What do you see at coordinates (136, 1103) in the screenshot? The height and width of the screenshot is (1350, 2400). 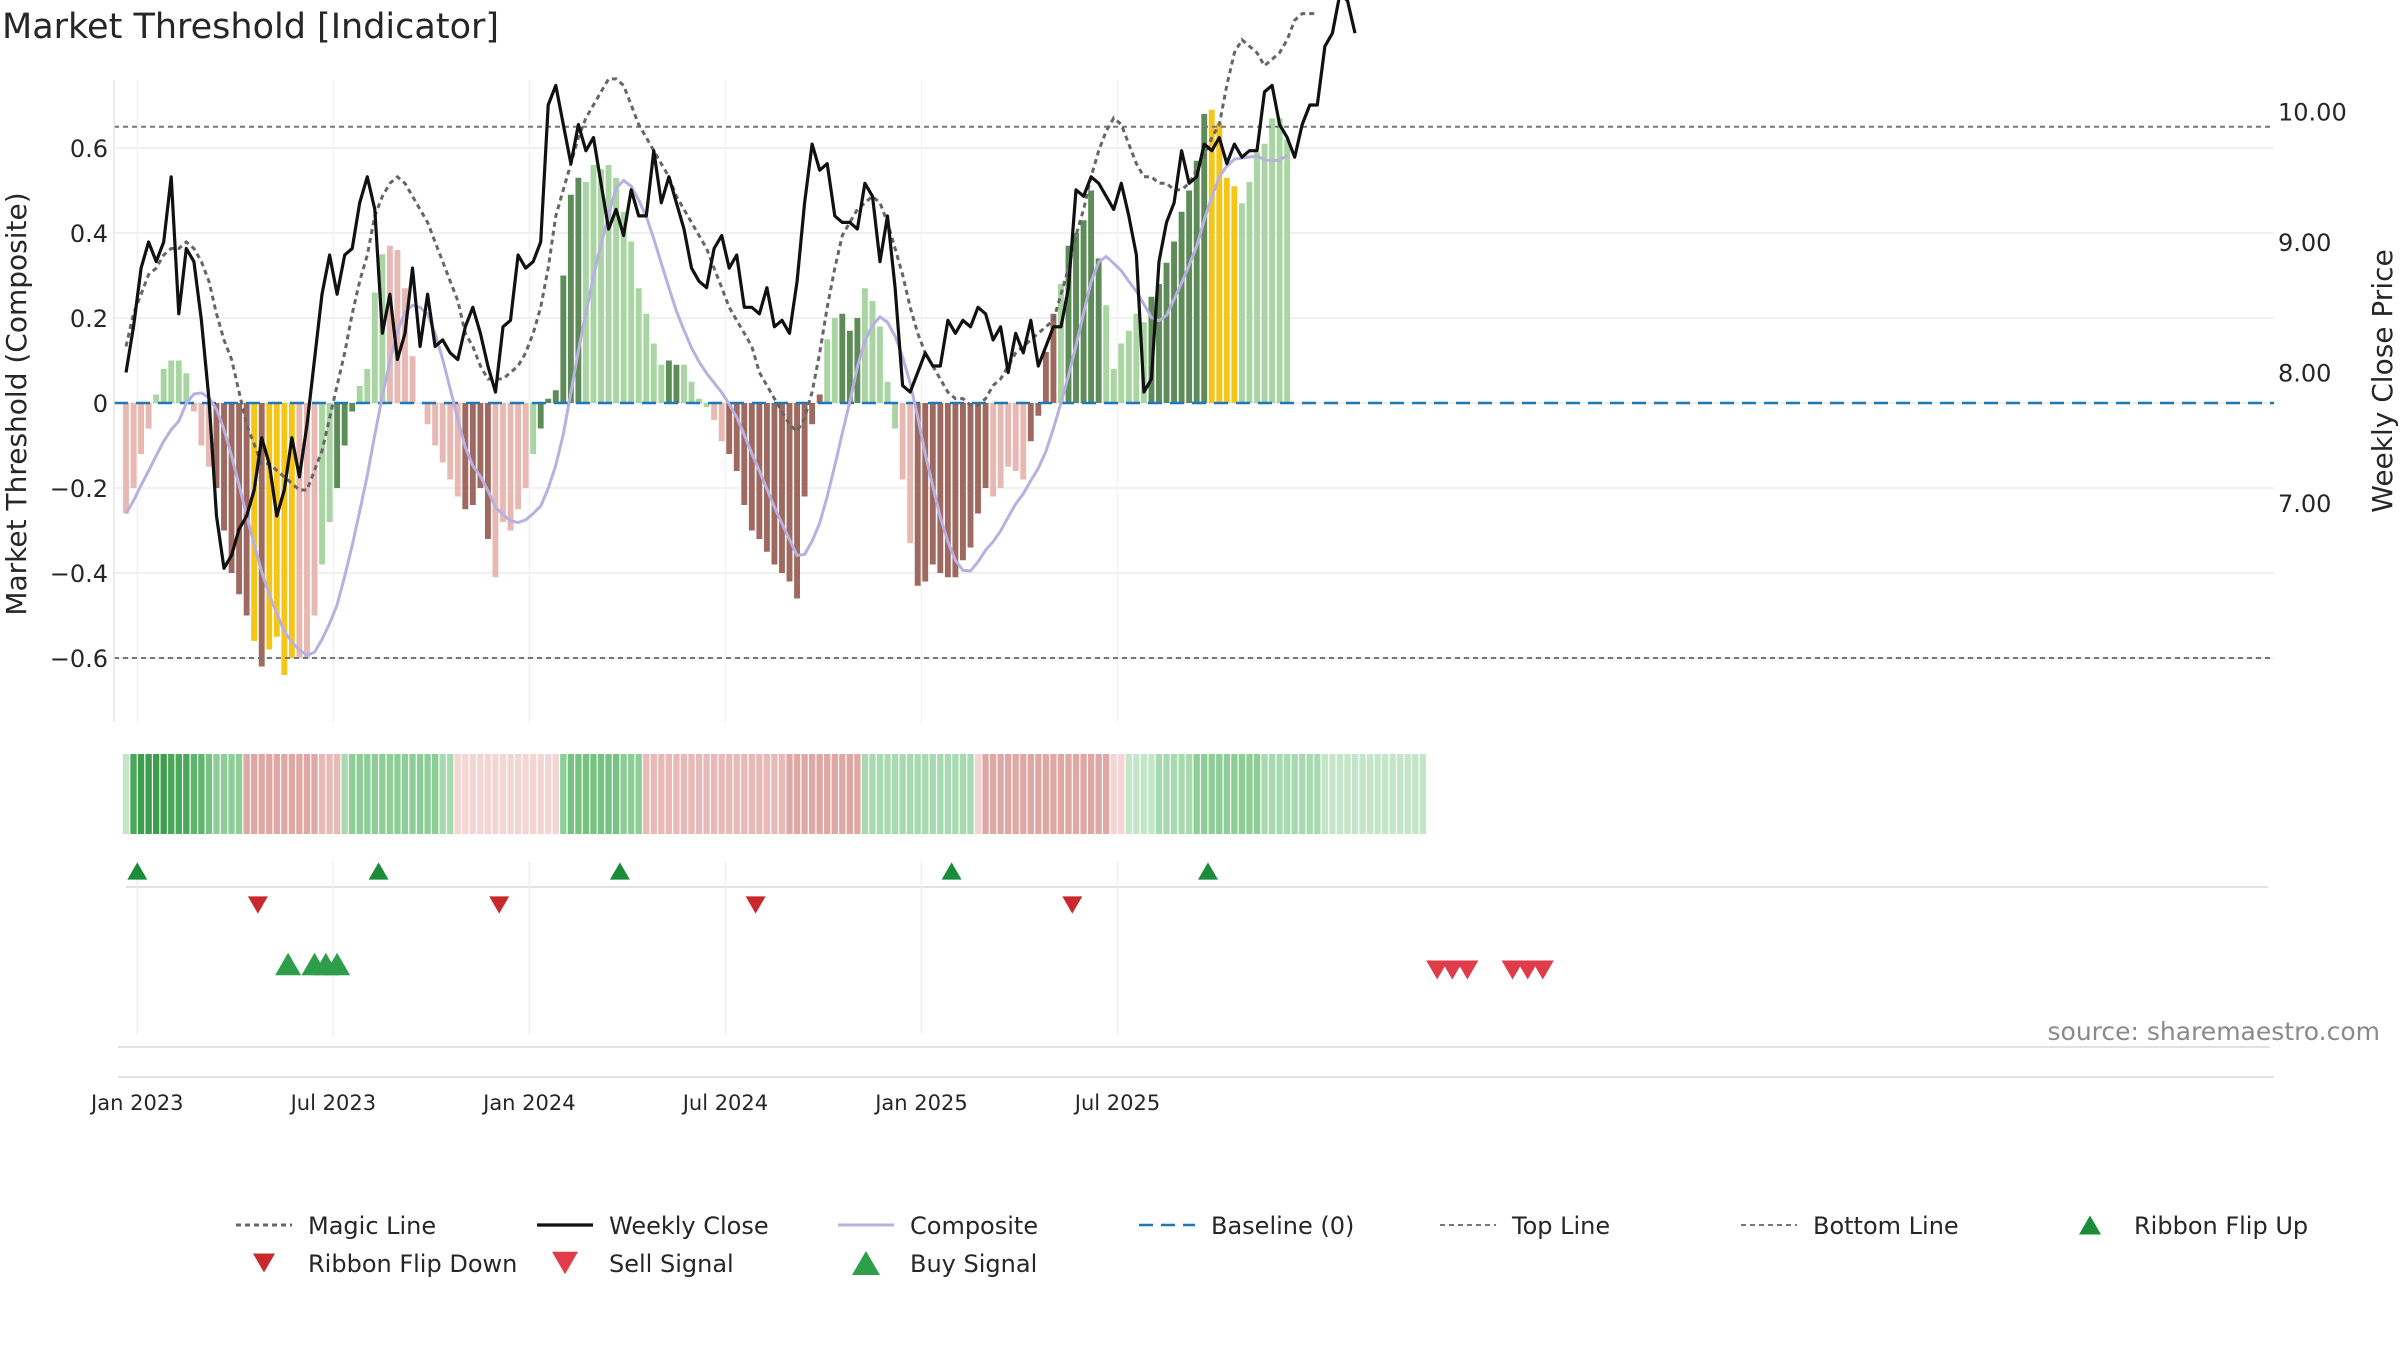 I see `x-tick-label: Jan 2023` at bounding box center [136, 1103].